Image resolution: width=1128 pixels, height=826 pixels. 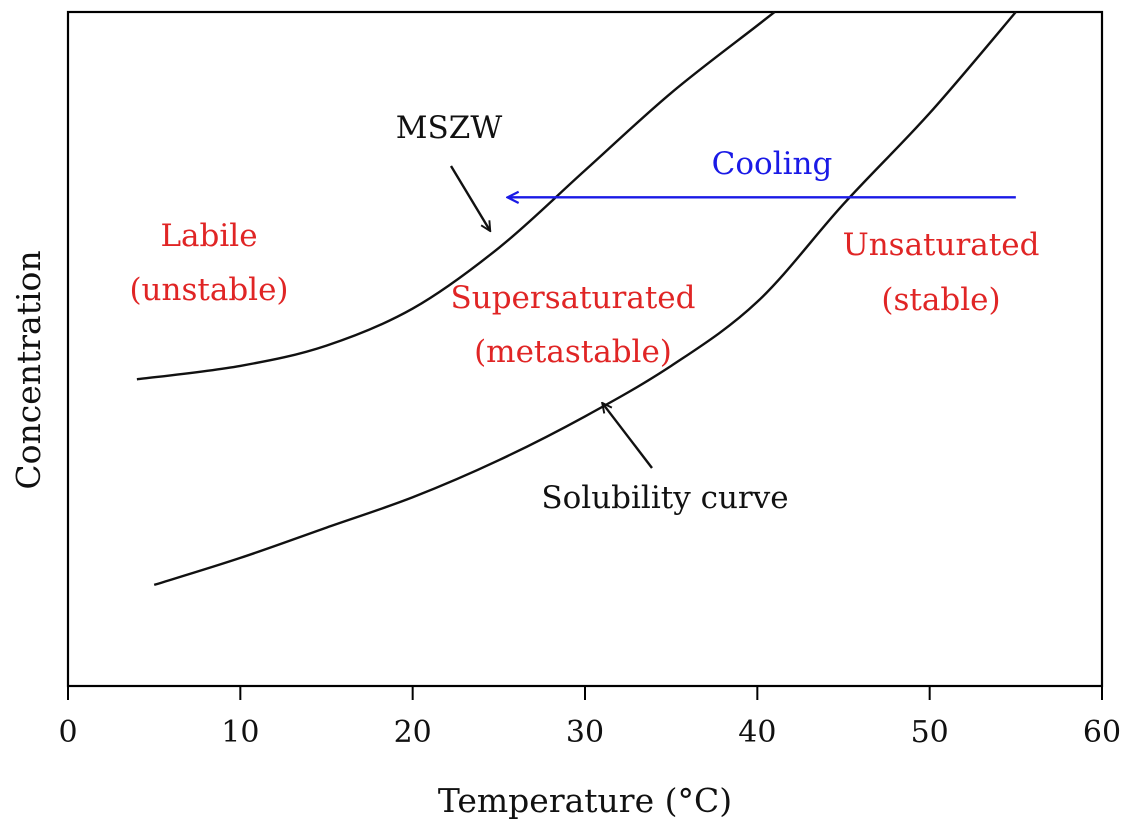 I want to click on cooling-label: Cooling, so click(x=772, y=164).